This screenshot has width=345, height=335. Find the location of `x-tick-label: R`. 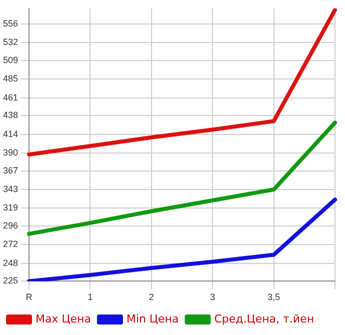

x-tick-label: R is located at coordinates (29, 297).